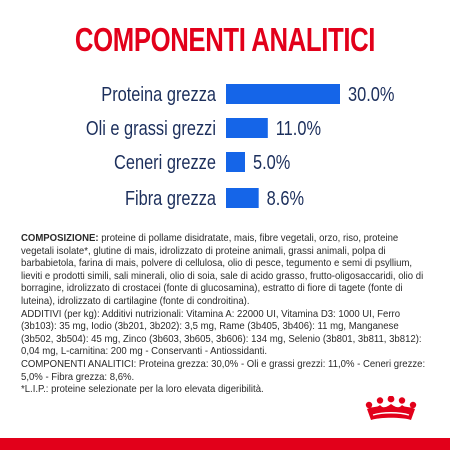  Describe the element at coordinates (165, 162) in the screenshot. I see `category-label: Ceneri grezze` at that location.